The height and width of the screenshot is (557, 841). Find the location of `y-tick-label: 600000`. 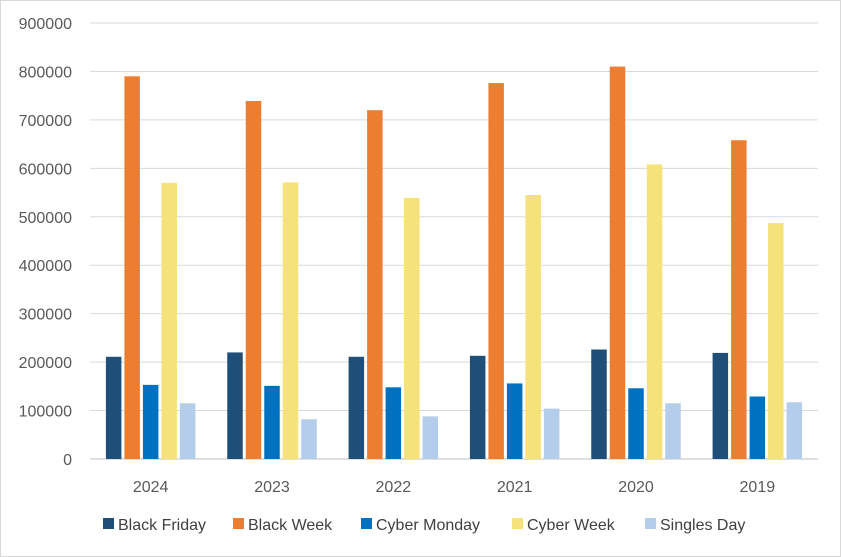

y-tick-label: 600000 is located at coordinates (45, 169).